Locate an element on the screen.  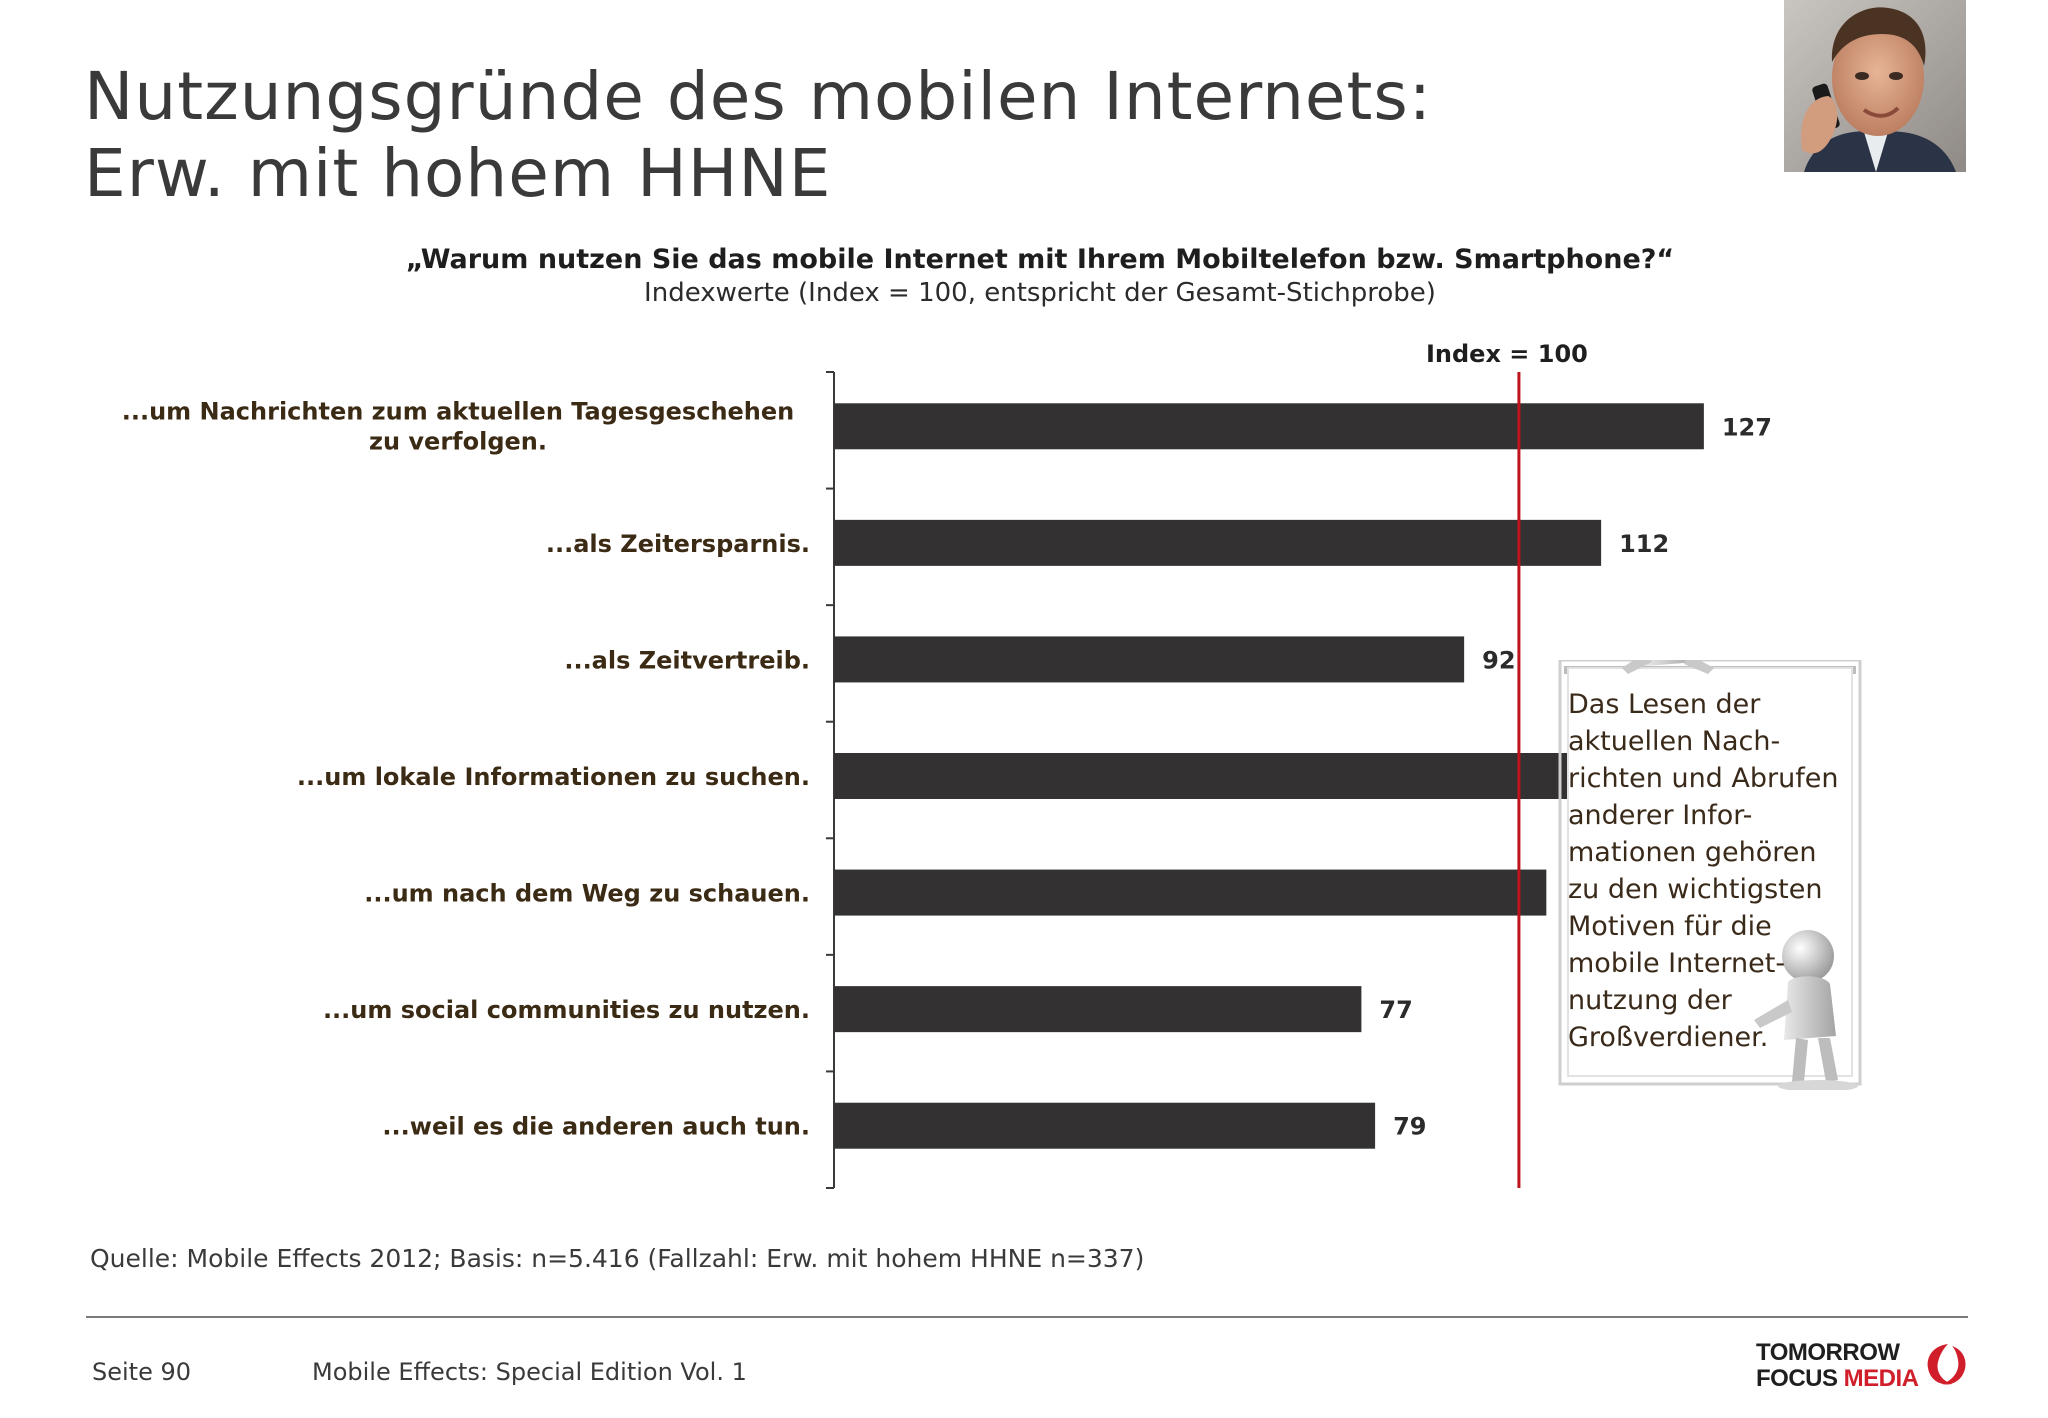
category-label: ...weil es die anderen auch tun. is located at coordinates (596, 1127).